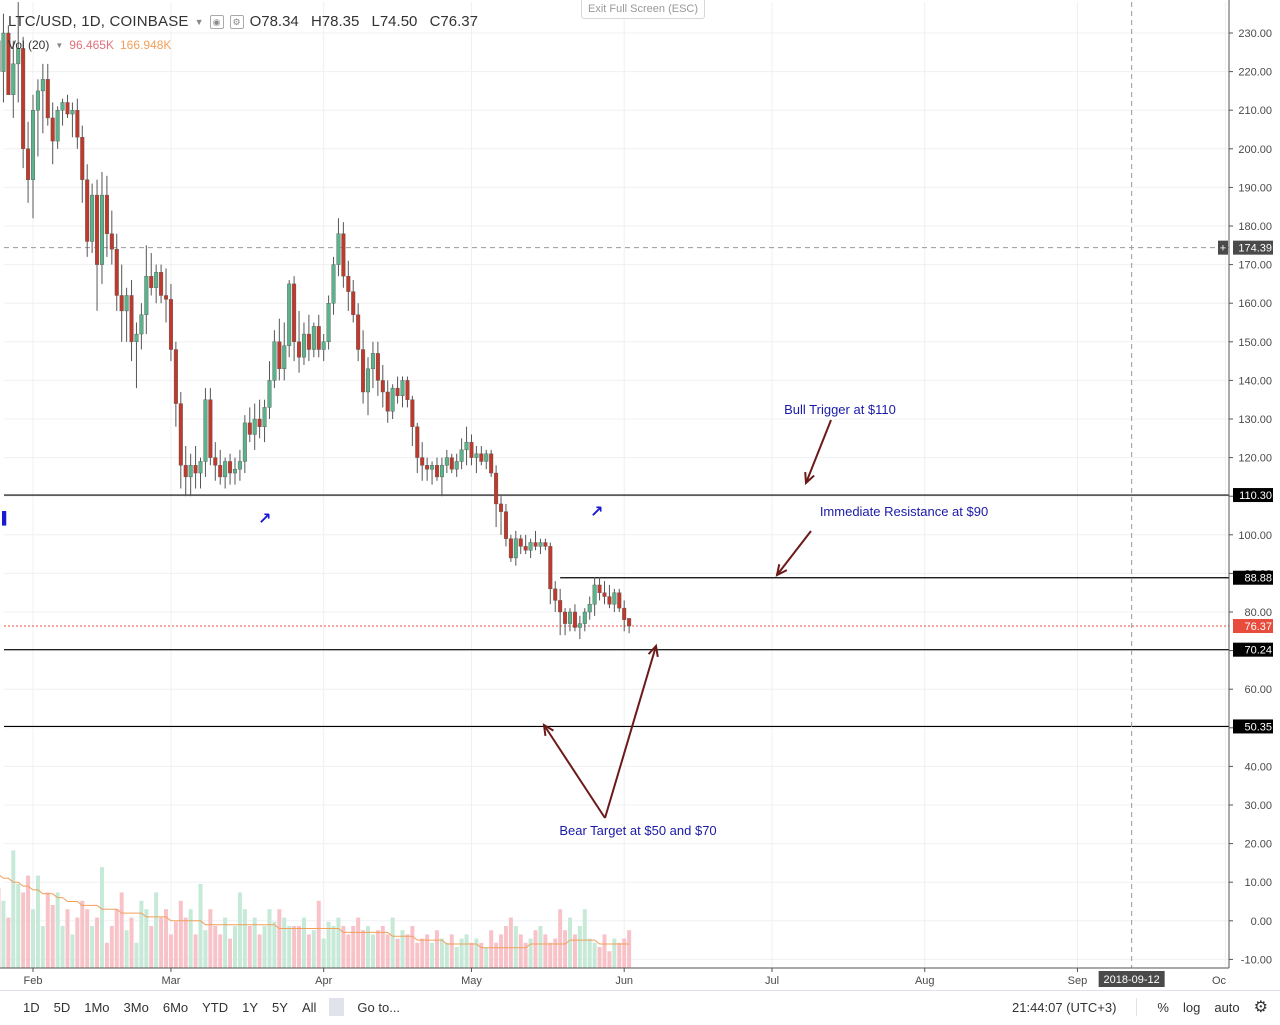 Image resolution: width=1280 pixels, height=1025 pixels. I want to click on price-axis-label: 120.00, so click(1255, 459).